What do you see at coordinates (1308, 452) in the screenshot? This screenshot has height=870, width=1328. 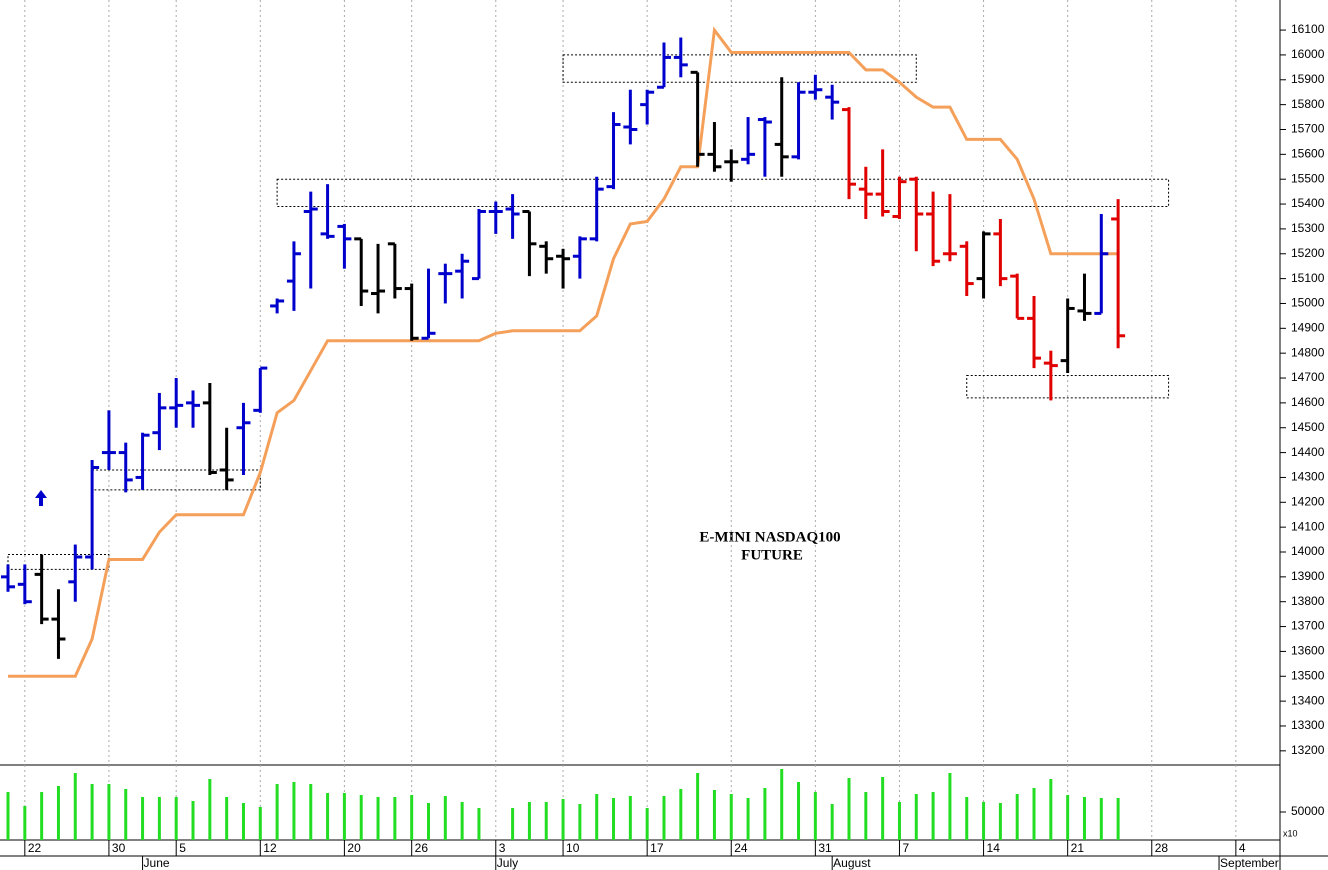 I see `y-tick-label: 14400` at bounding box center [1308, 452].